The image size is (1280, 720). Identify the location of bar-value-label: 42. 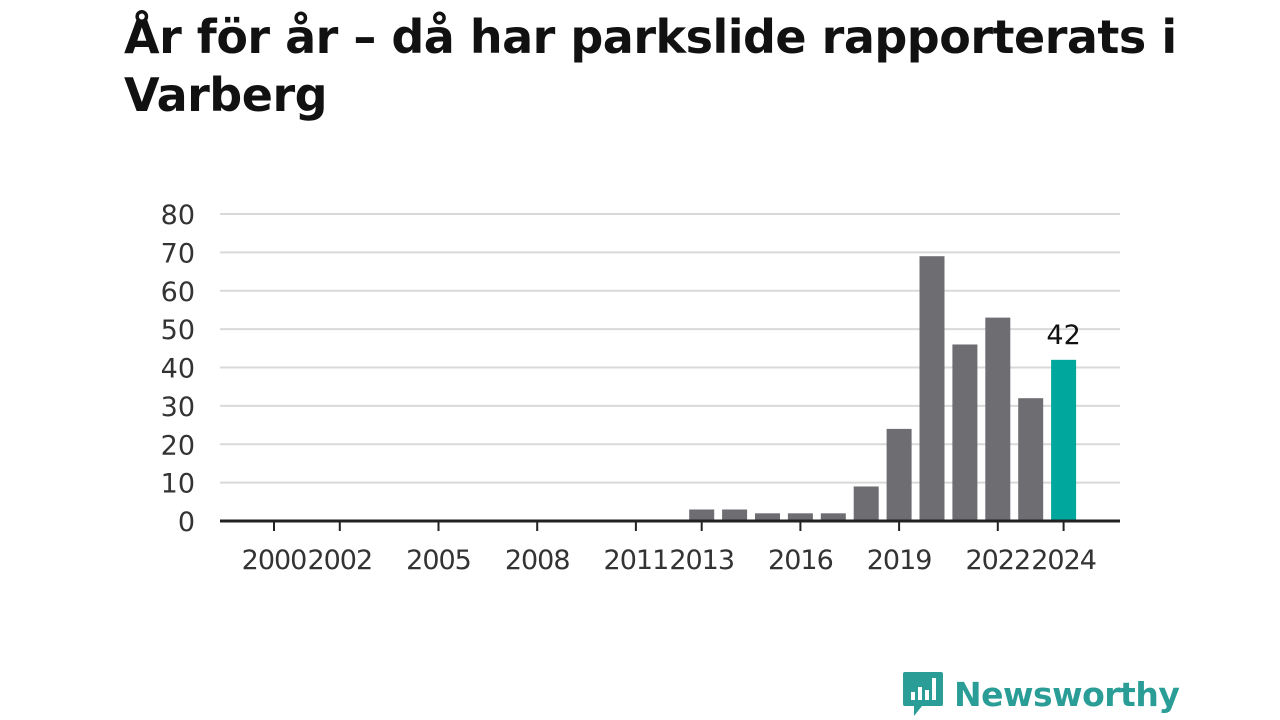
(1063, 335).